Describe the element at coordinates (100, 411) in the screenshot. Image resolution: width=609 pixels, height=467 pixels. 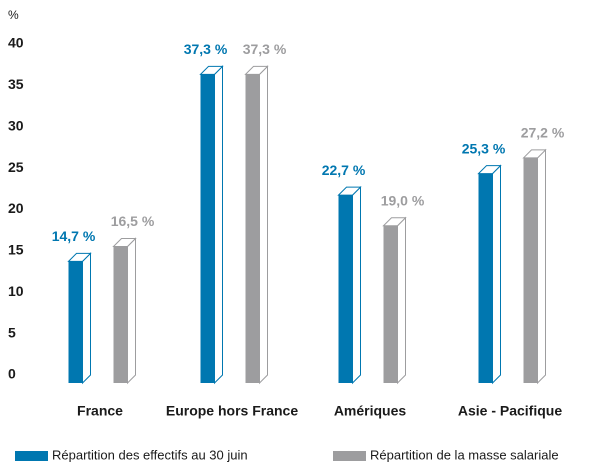
I see `x-tick-label: France` at that location.